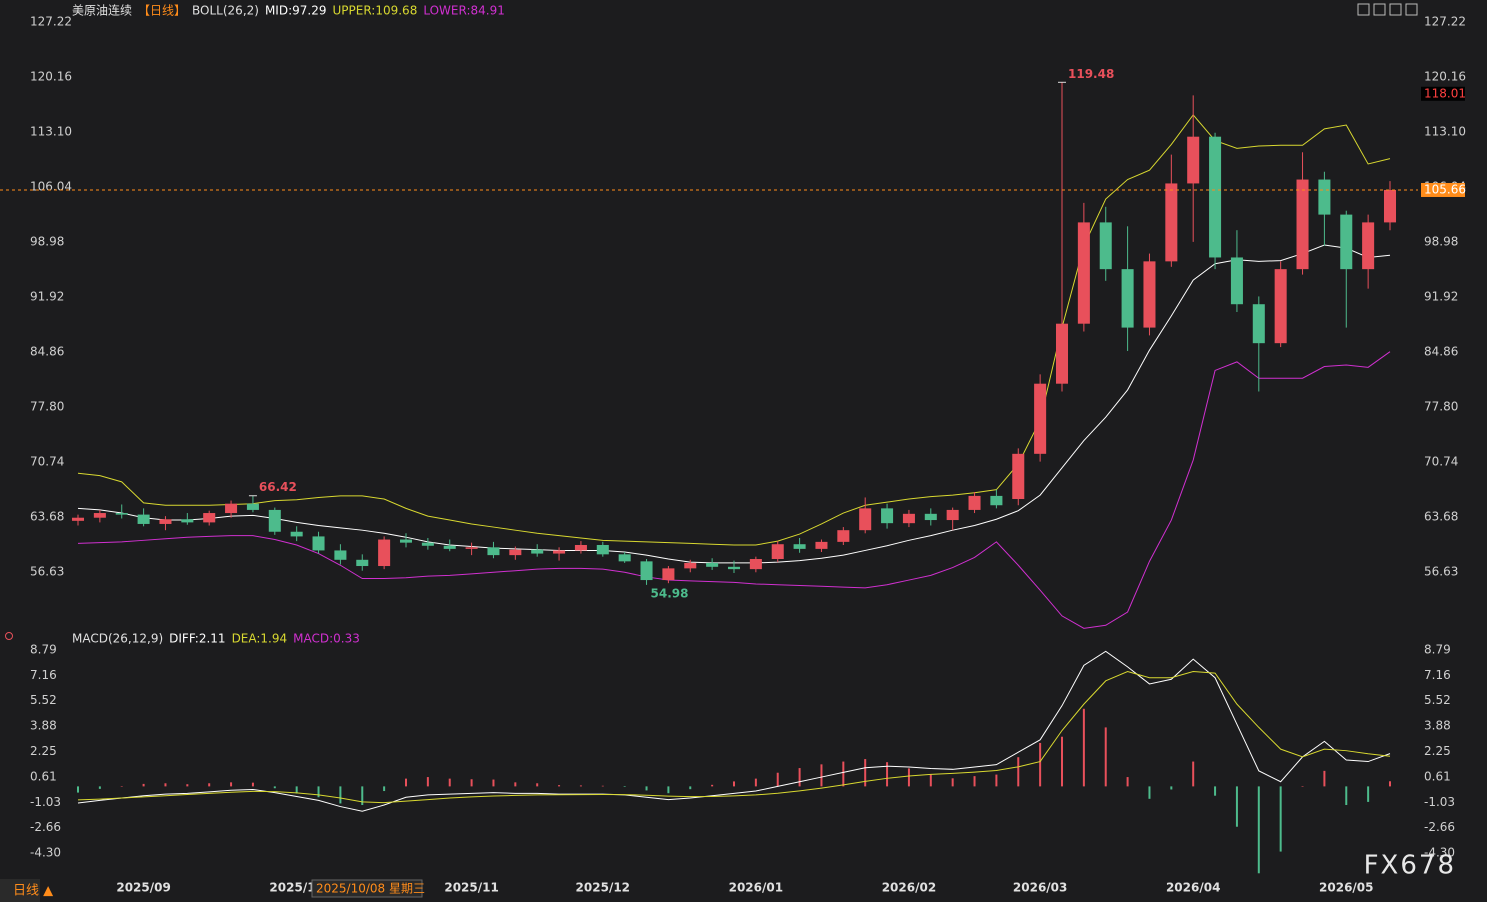 Image resolution: width=1487 pixels, height=902 pixels. I want to click on y-tick-label: 63.68, so click(47, 517).